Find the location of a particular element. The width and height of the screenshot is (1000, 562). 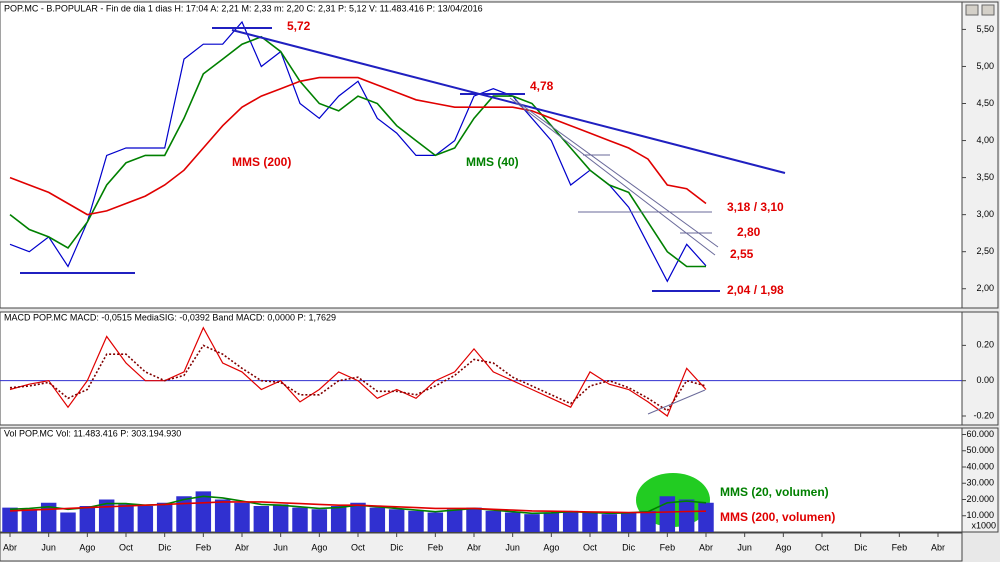

annotation: 3,18 / 3,10 is located at coordinates (755, 207).